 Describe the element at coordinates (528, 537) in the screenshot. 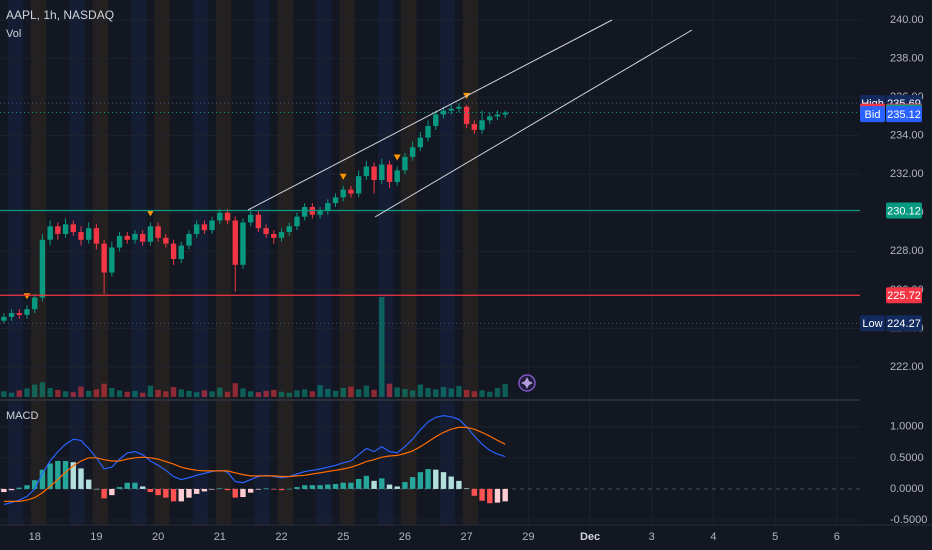

I see `x-tick-label: 29` at that location.